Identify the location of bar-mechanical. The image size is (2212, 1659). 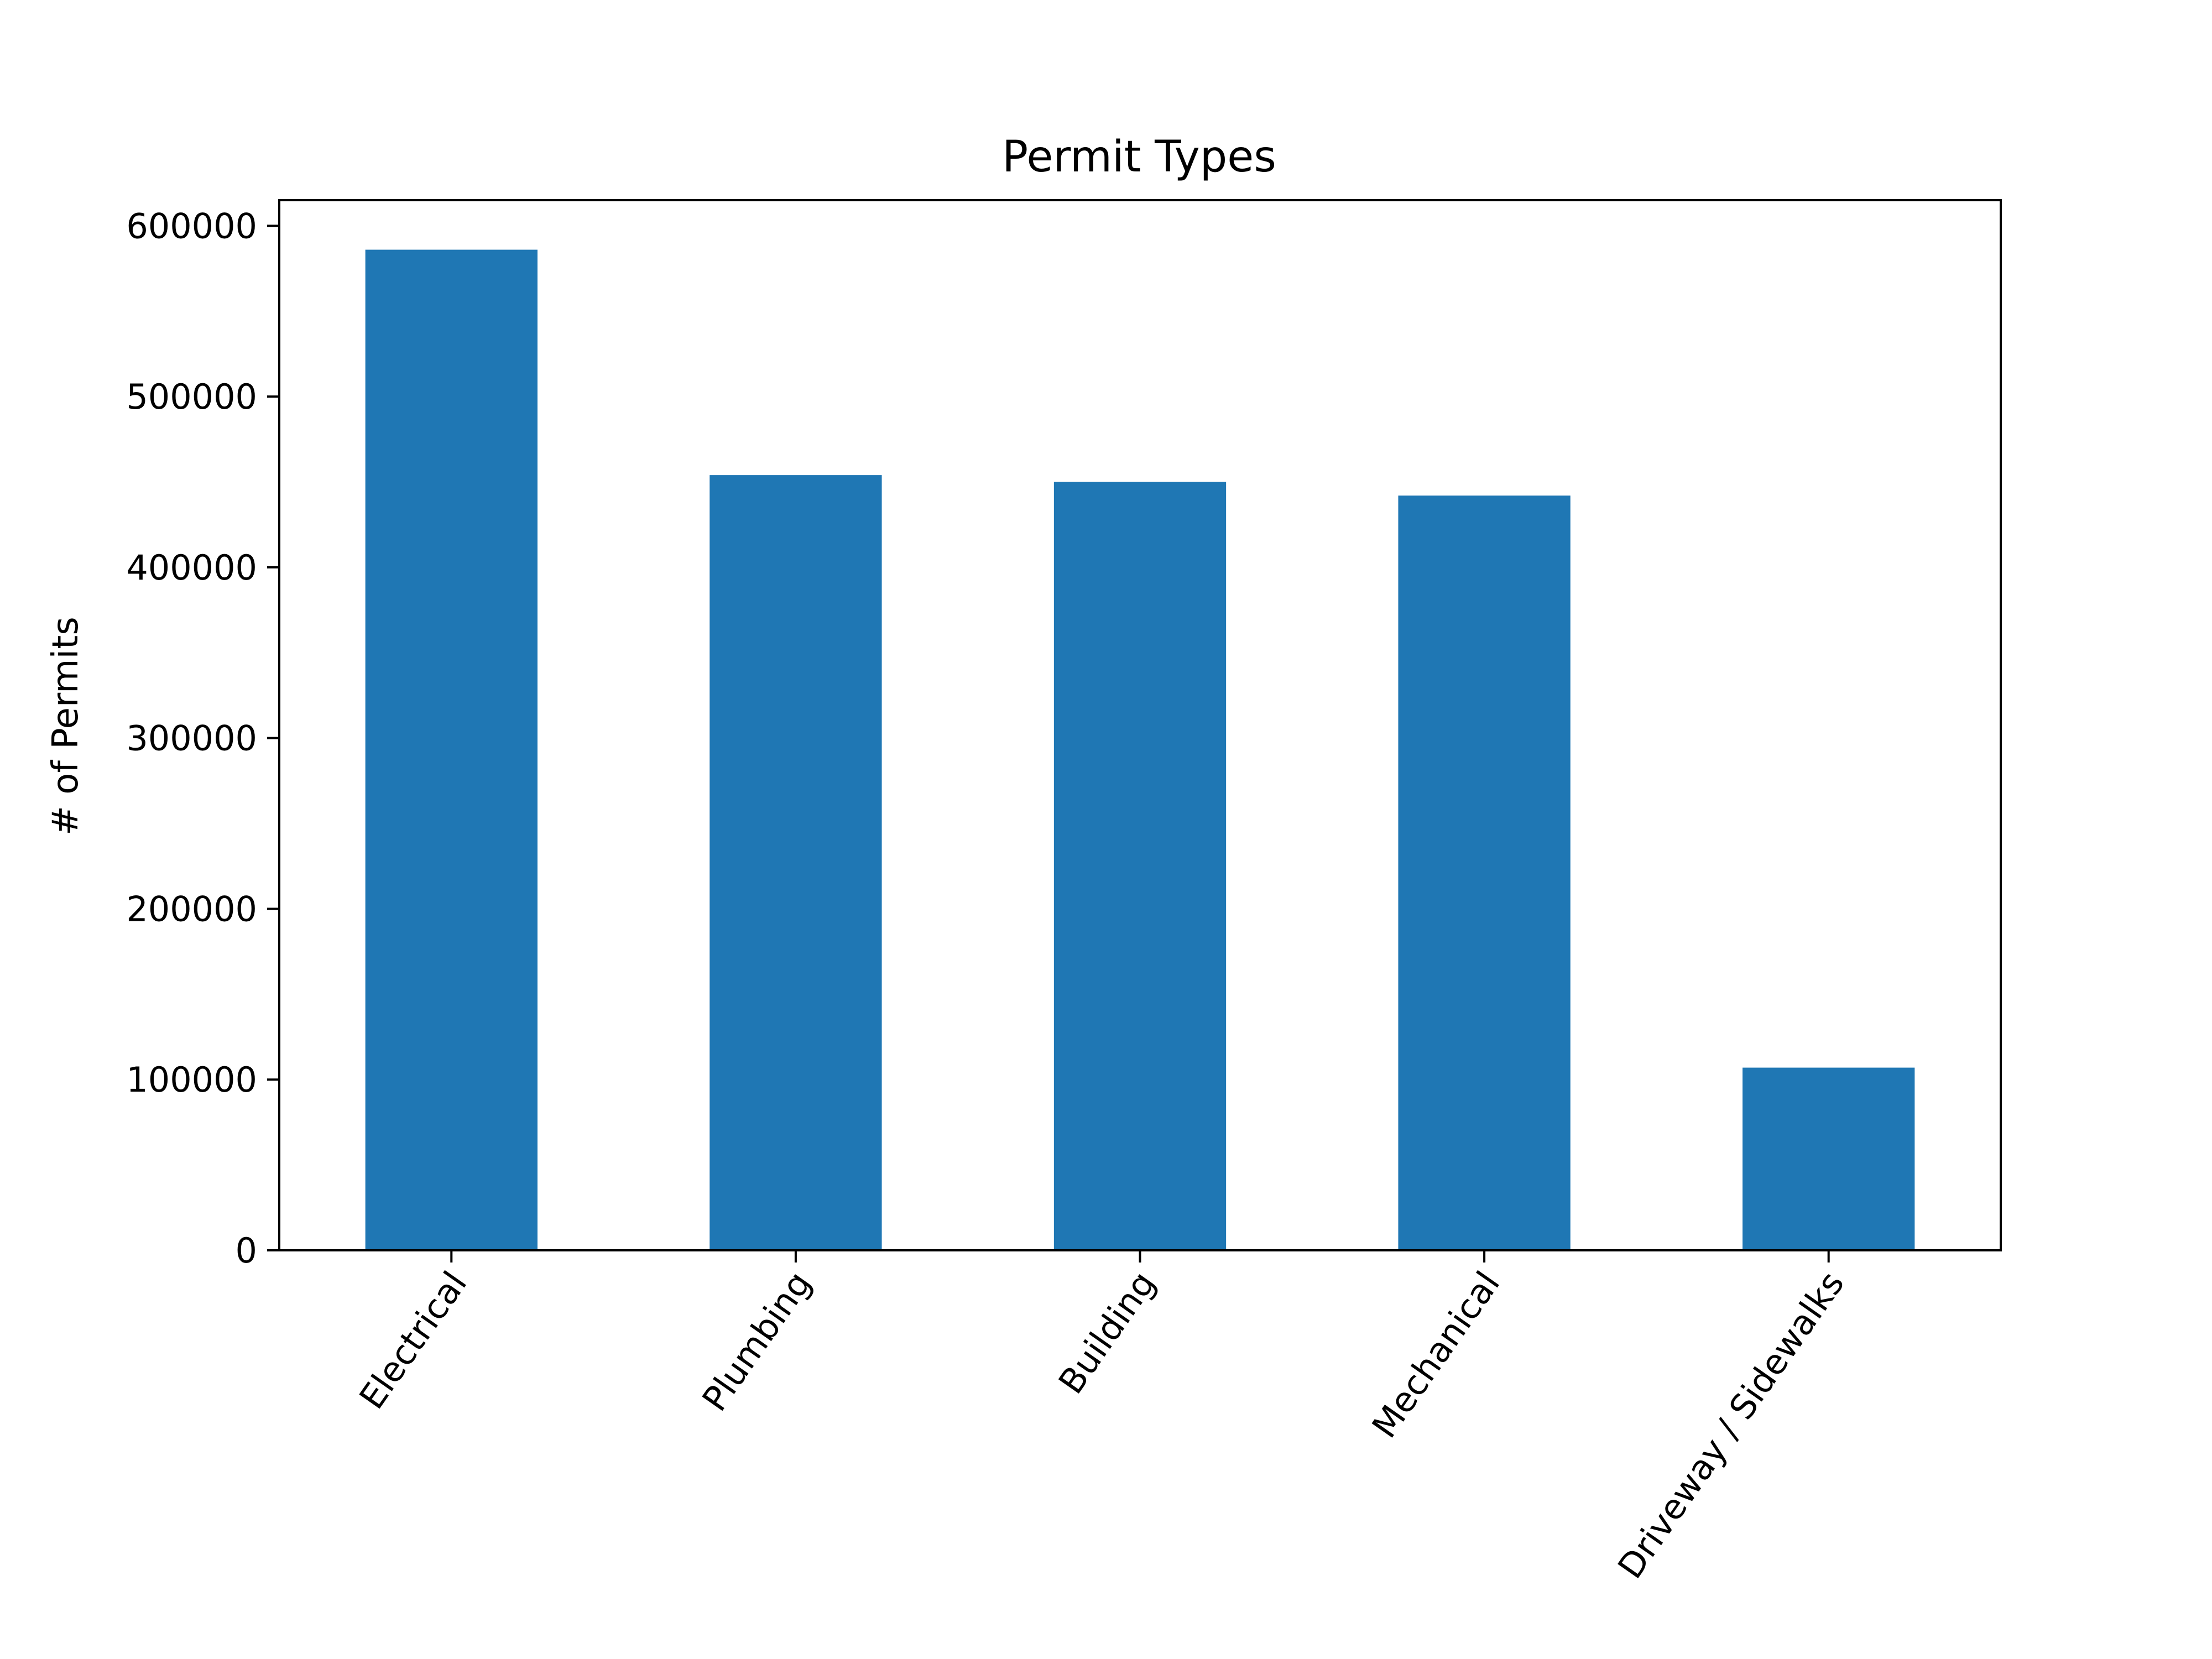
(1485, 873).